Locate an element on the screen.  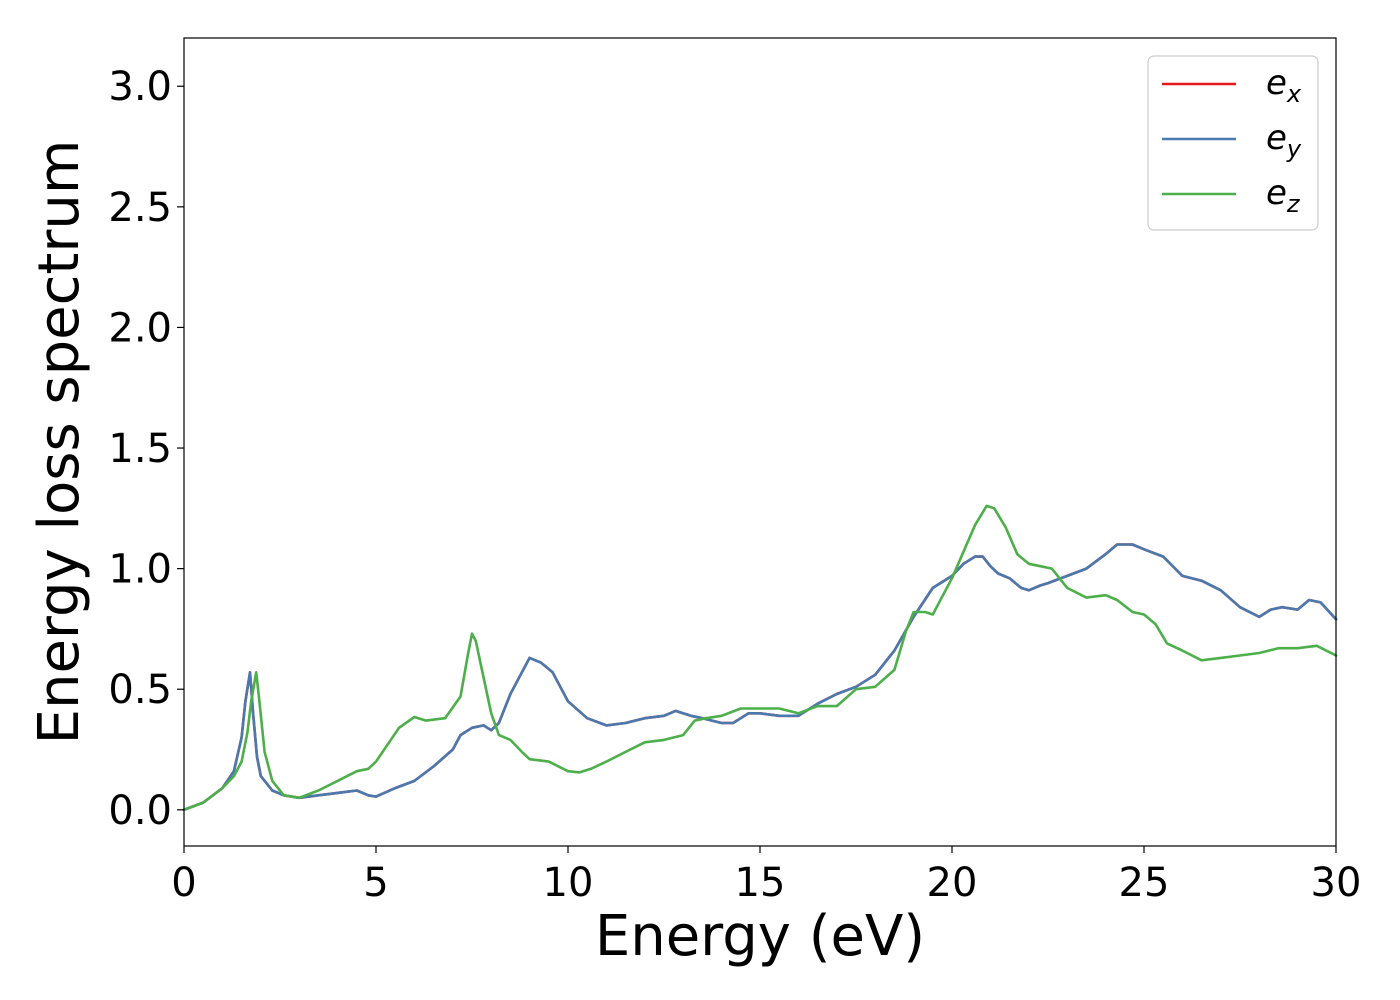
y-tick-label: 2.0 is located at coordinates (140, 328).